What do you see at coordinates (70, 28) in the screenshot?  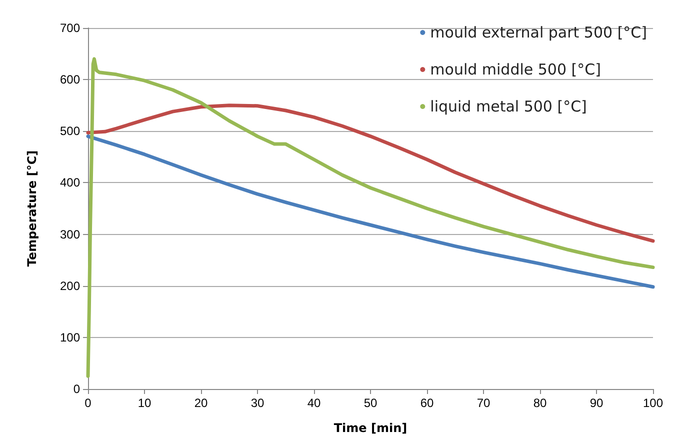 I see `y-tick-label: 700` at bounding box center [70, 28].